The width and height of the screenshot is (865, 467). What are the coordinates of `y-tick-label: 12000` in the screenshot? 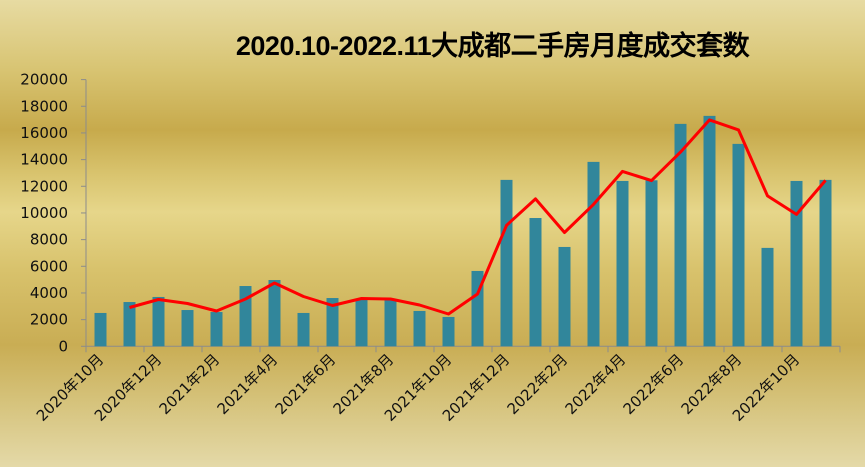 It's located at (44, 186).